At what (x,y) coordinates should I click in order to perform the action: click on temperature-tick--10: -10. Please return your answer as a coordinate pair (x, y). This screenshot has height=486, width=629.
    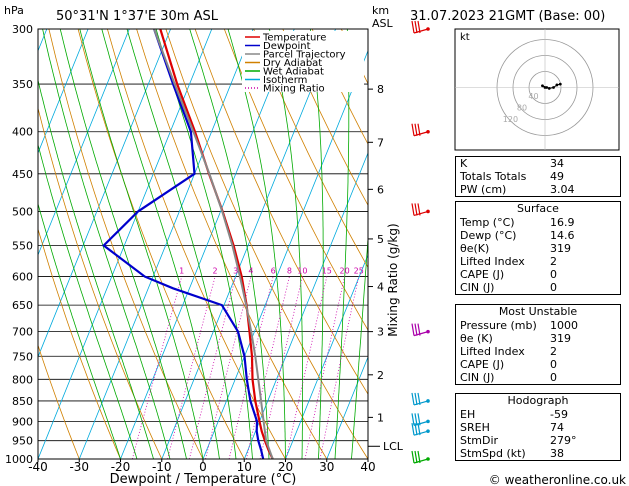
    Looking at the image, I should click on (162, 467).